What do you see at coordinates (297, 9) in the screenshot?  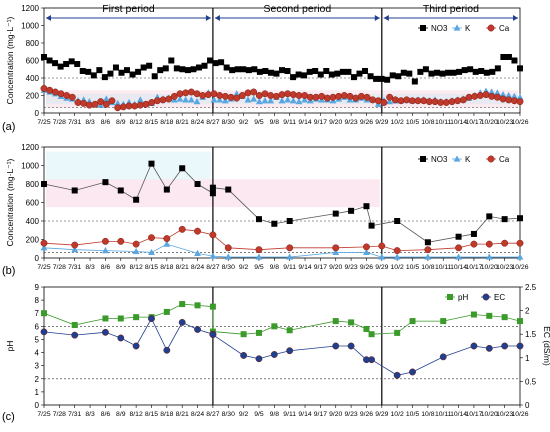 I see `a-period-title-1: Second period` at bounding box center [297, 9].